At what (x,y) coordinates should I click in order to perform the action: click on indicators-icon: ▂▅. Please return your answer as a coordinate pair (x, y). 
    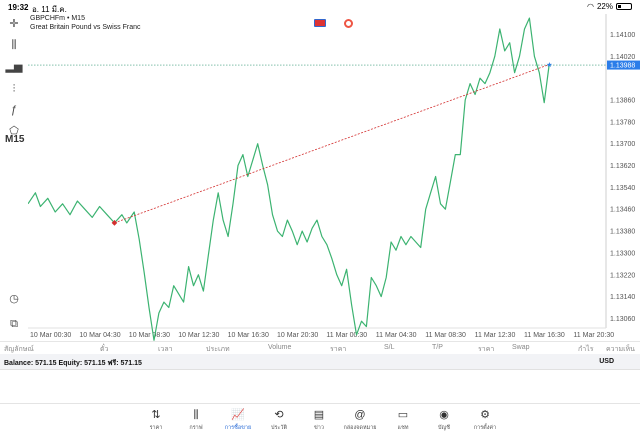
    Looking at the image, I should click on (14, 67).